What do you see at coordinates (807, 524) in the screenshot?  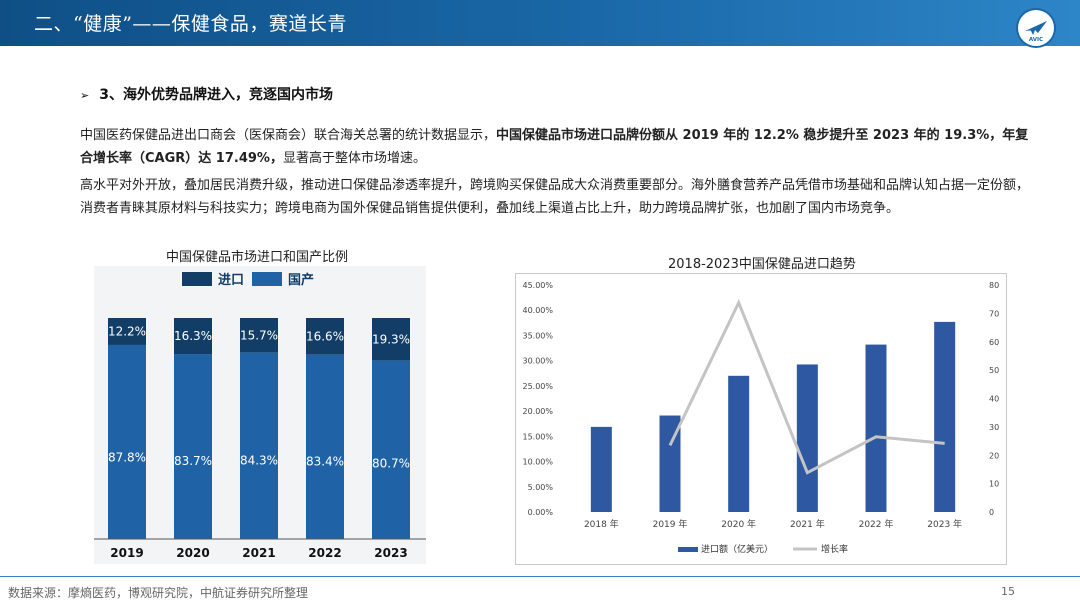 I see `x-label-3: 2021 年` at bounding box center [807, 524].